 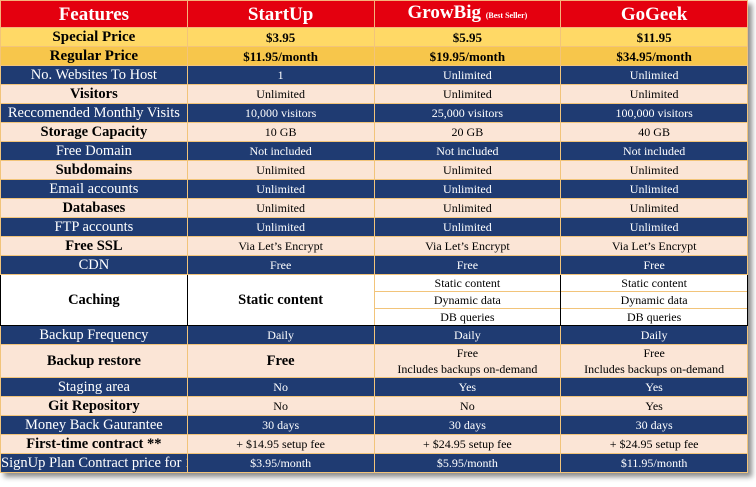 I want to click on feature-label: Git Repository, so click(x=94, y=406).